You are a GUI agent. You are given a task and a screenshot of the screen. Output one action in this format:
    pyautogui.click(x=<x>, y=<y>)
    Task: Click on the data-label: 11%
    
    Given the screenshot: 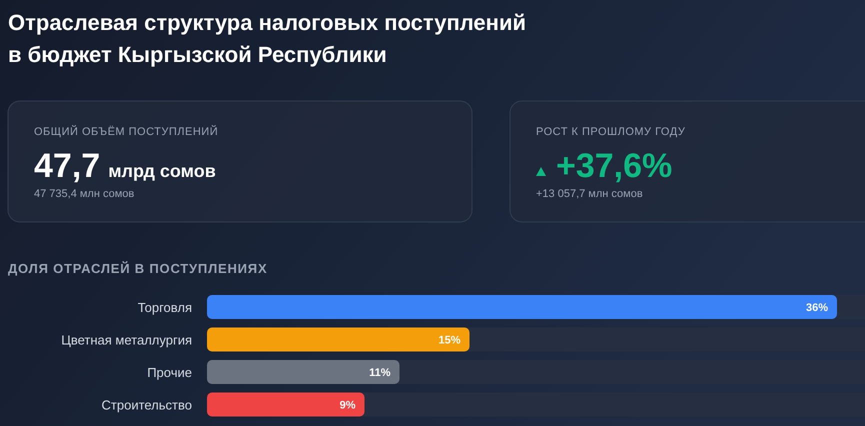 What is the action you would take?
    pyautogui.click(x=380, y=373)
    